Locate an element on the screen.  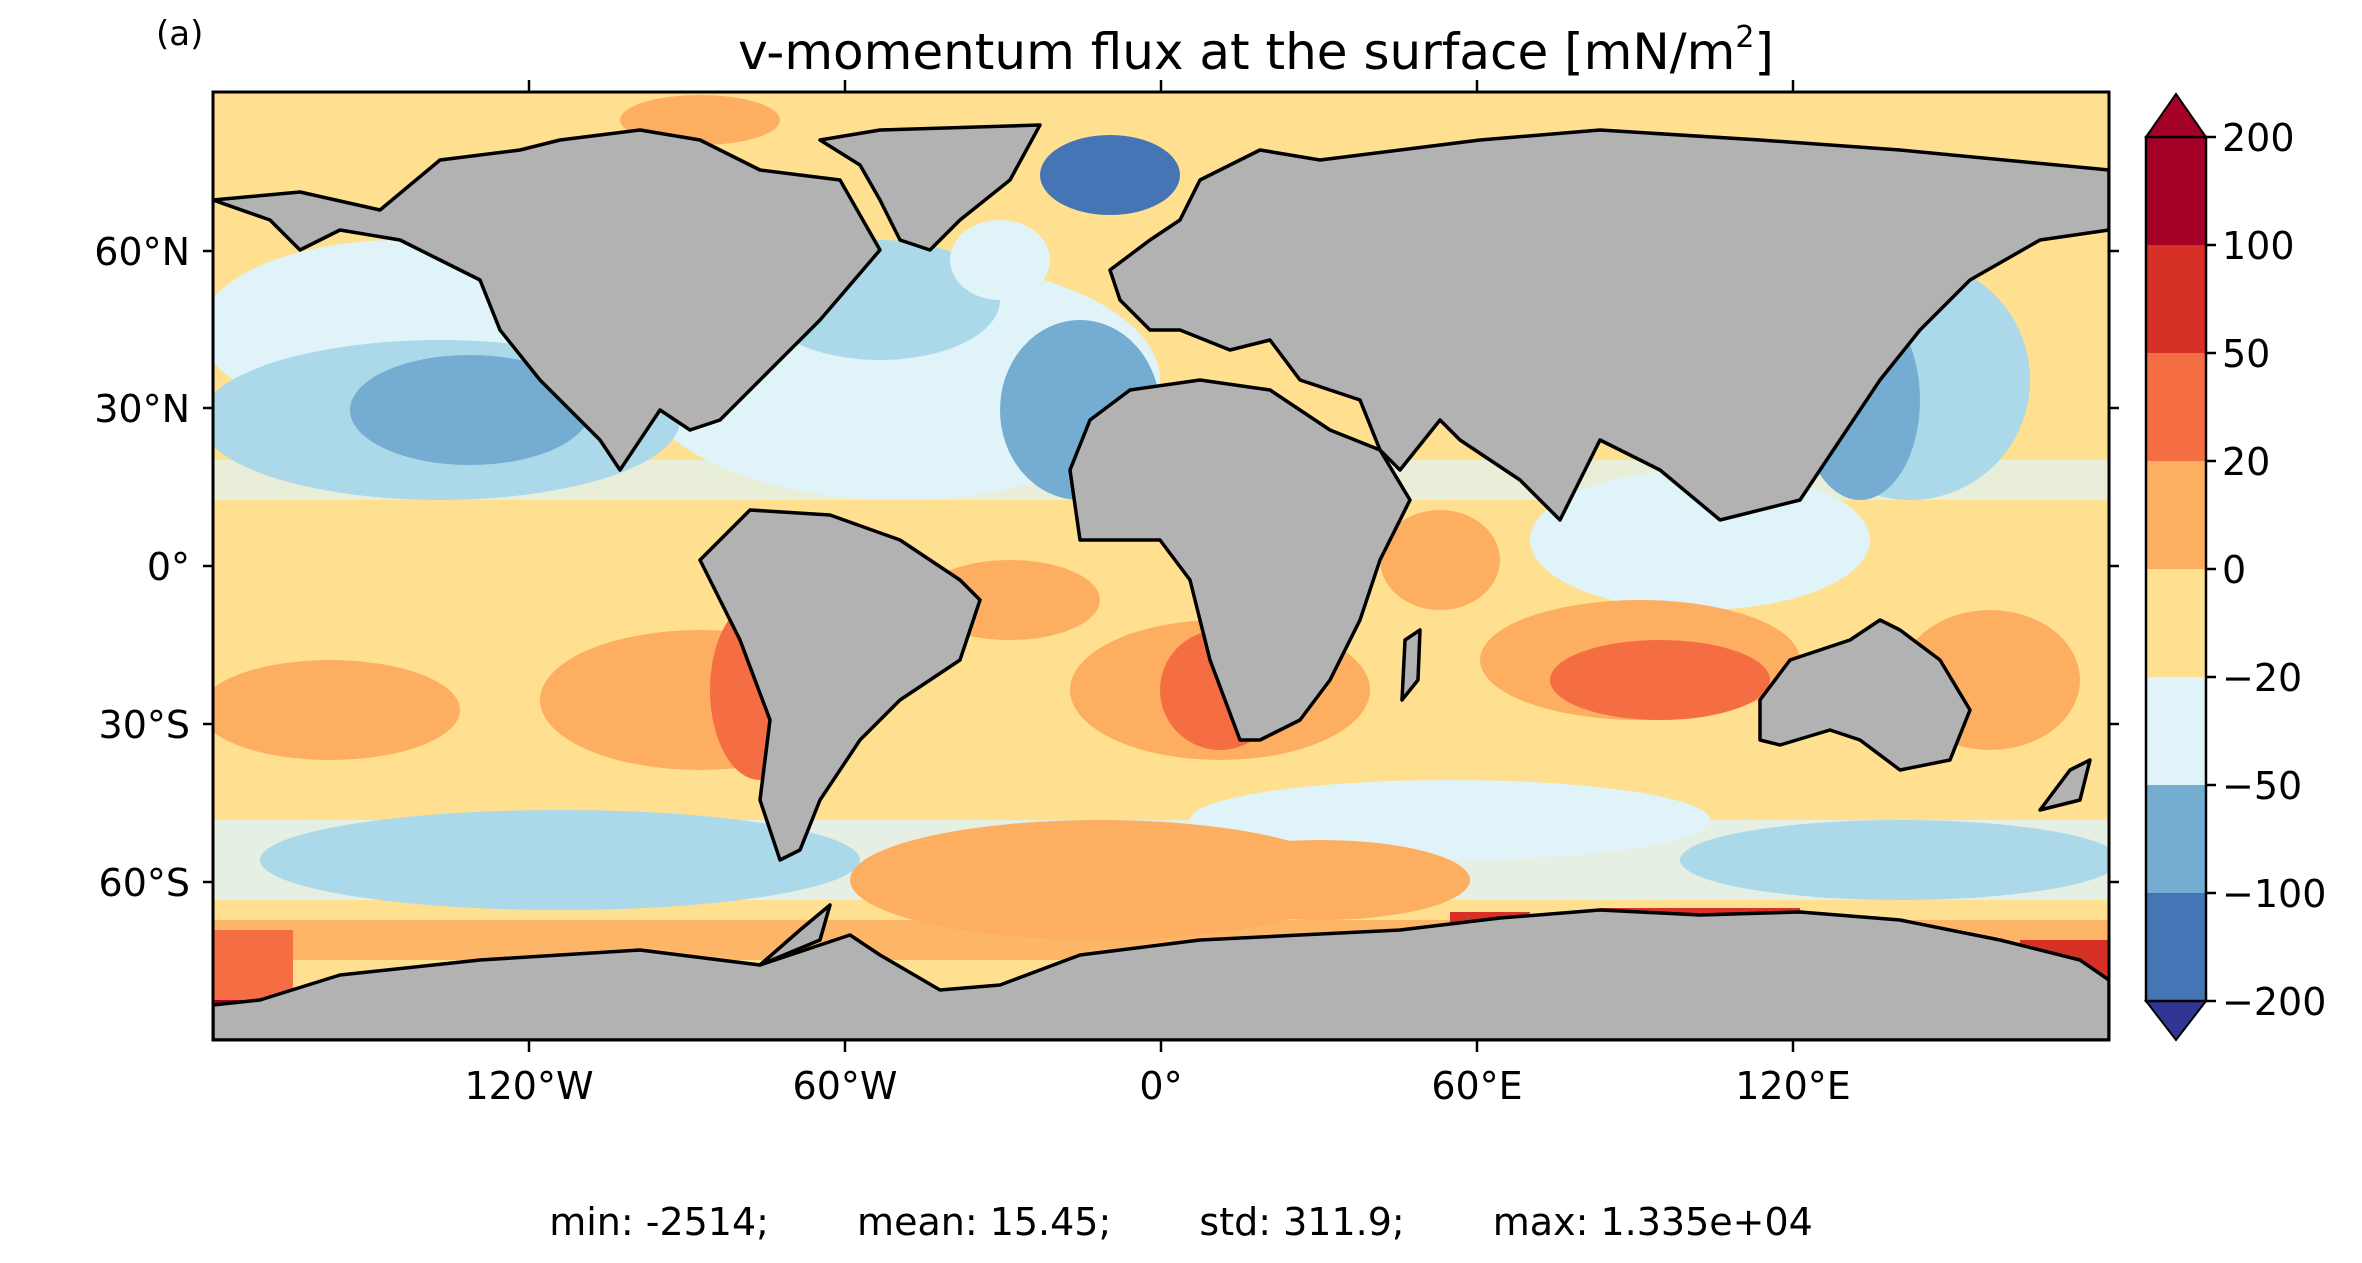
y-tick-label: 60°S is located at coordinates (144, 883).